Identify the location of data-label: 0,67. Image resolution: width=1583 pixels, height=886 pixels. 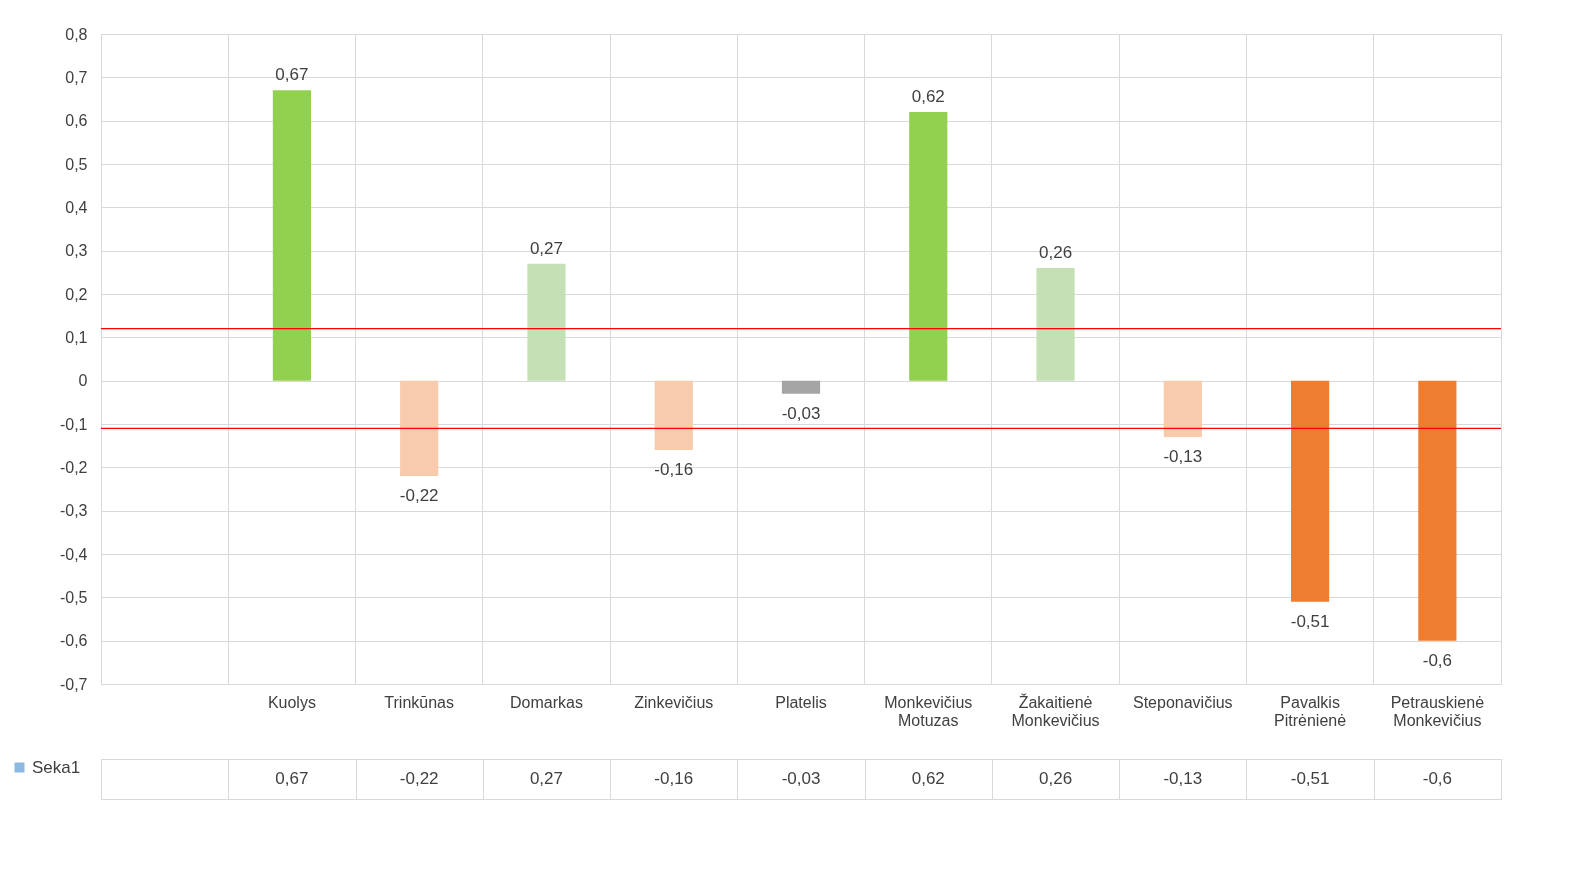
(292, 778).